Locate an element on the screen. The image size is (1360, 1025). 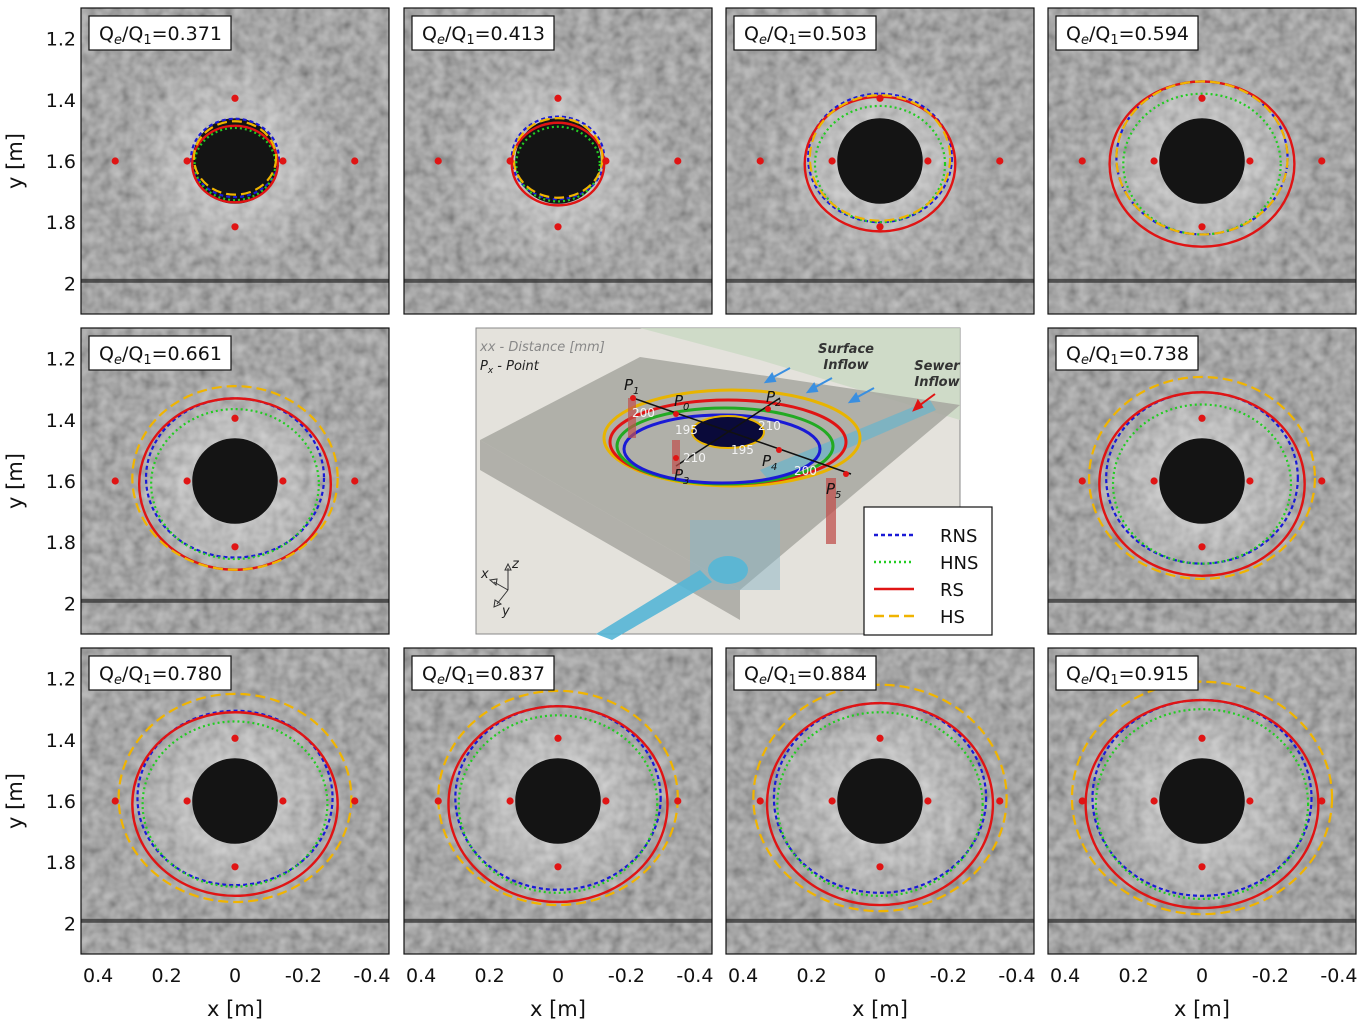
point-note: Px - Point is located at coordinates (510, 367).